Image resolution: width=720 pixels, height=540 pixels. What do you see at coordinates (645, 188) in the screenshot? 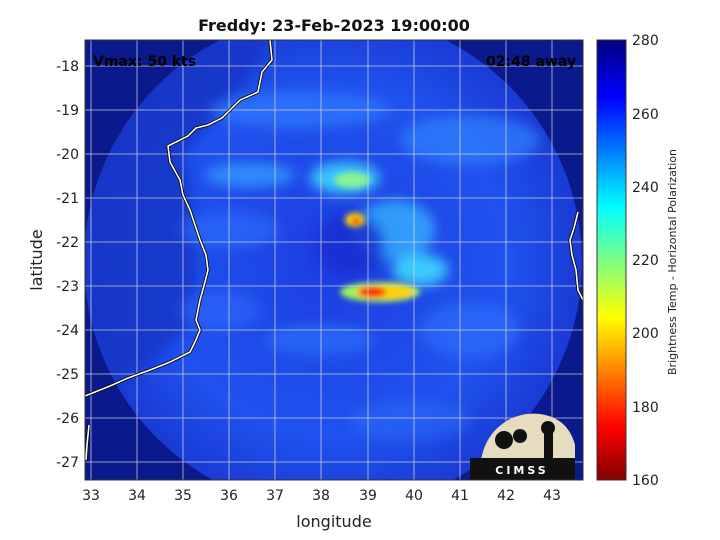
I see `colorbar-tick-label: 240` at bounding box center [645, 188].